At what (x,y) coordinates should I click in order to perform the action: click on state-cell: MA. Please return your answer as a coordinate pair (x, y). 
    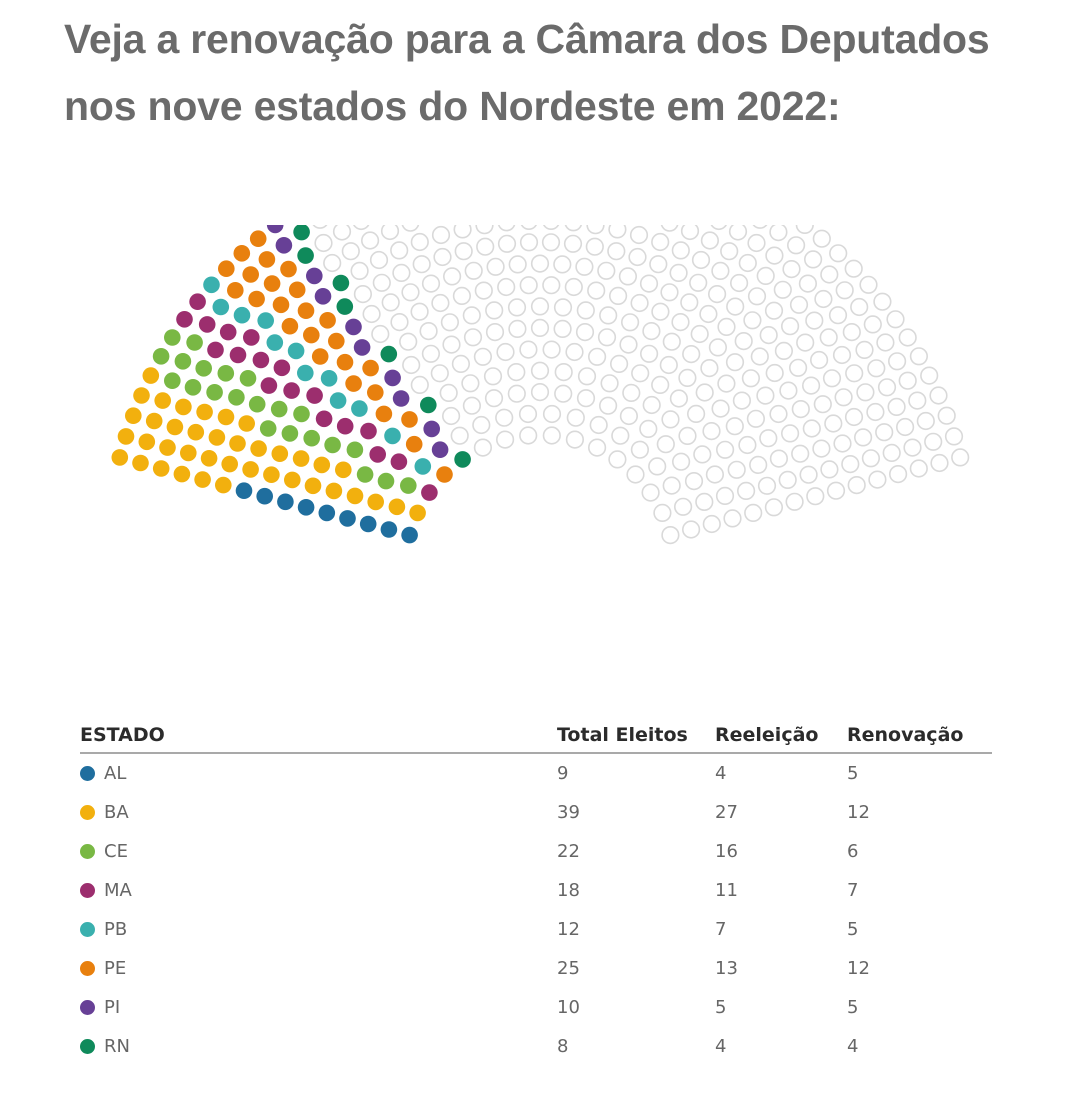
    Looking at the image, I should click on (318, 890).